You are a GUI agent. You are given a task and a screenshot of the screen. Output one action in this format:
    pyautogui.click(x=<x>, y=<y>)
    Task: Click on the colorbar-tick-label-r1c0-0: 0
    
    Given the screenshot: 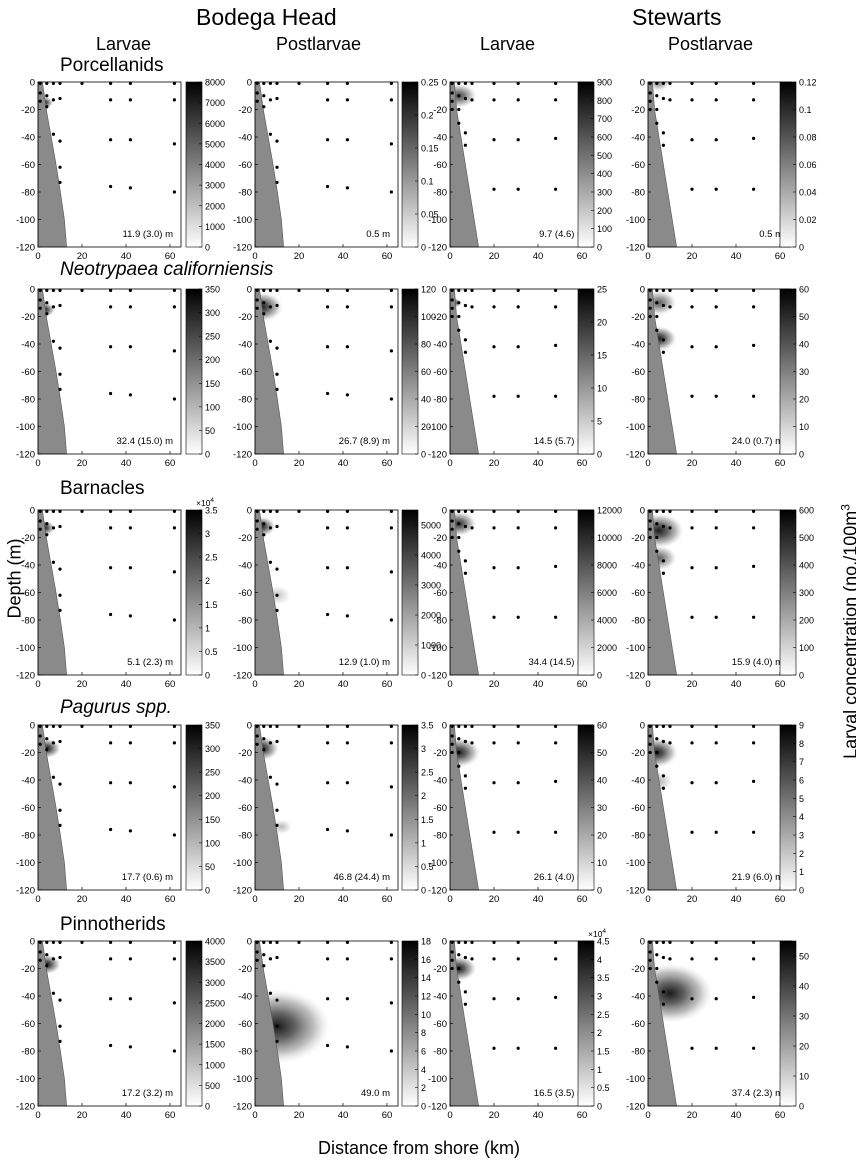 What is the action you would take?
    pyautogui.click(x=207, y=455)
    